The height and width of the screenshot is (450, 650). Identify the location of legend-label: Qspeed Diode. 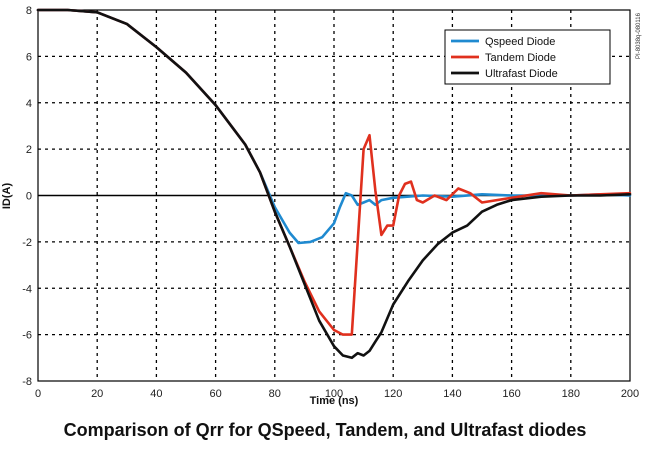
(520, 42).